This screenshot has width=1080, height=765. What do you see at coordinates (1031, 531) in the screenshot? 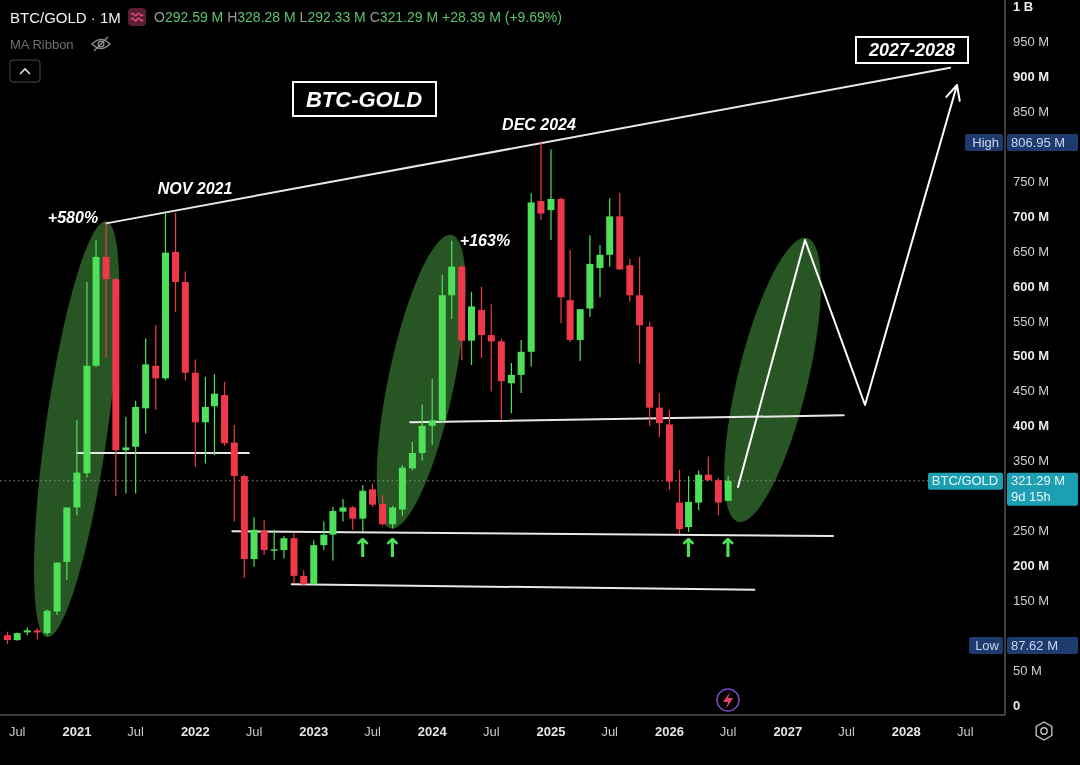
I see `y-tick-label: 250 M` at bounding box center [1031, 531].